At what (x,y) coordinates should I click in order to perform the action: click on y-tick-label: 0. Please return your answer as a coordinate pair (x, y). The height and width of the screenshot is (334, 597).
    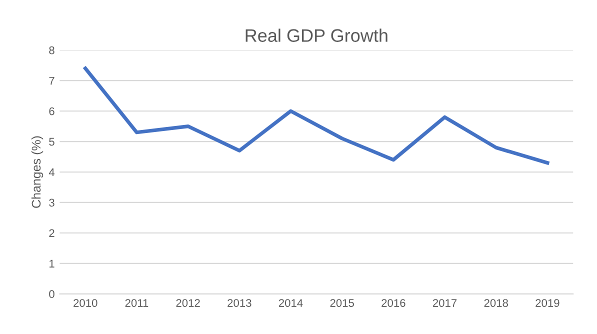
    Looking at the image, I should click on (51, 294).